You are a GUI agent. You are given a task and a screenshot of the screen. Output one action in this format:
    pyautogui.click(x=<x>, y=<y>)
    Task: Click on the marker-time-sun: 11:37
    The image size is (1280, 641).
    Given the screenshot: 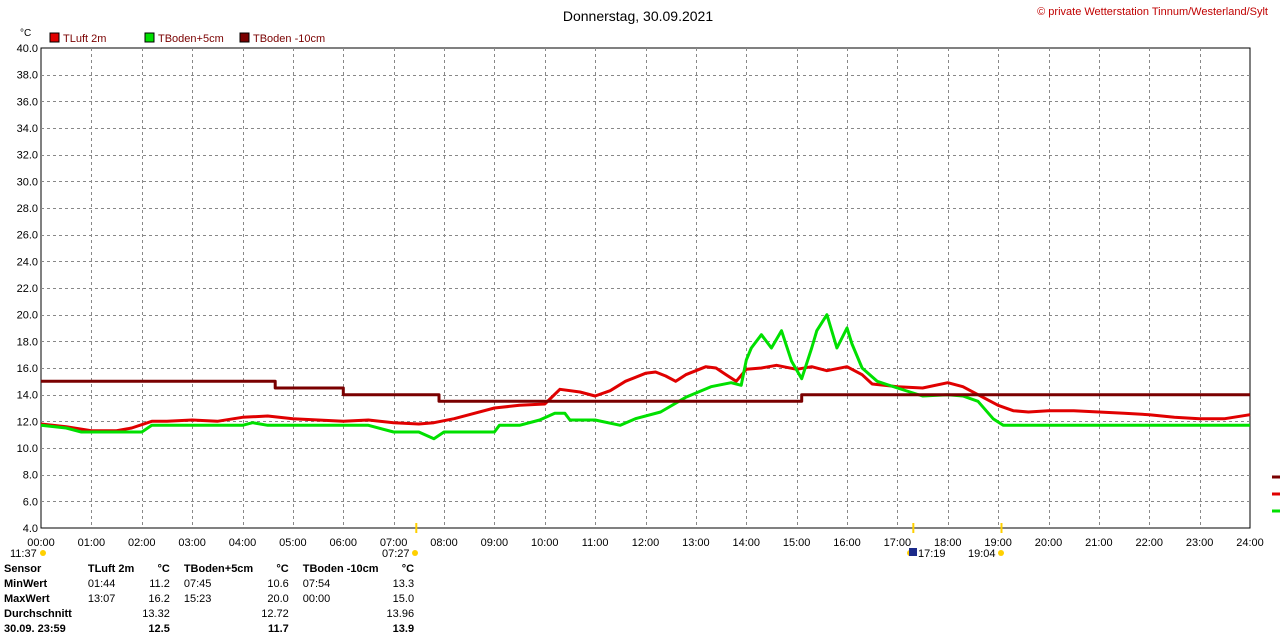 What is the action you would take?
    pyautogui.click(x=23, y=554)
    